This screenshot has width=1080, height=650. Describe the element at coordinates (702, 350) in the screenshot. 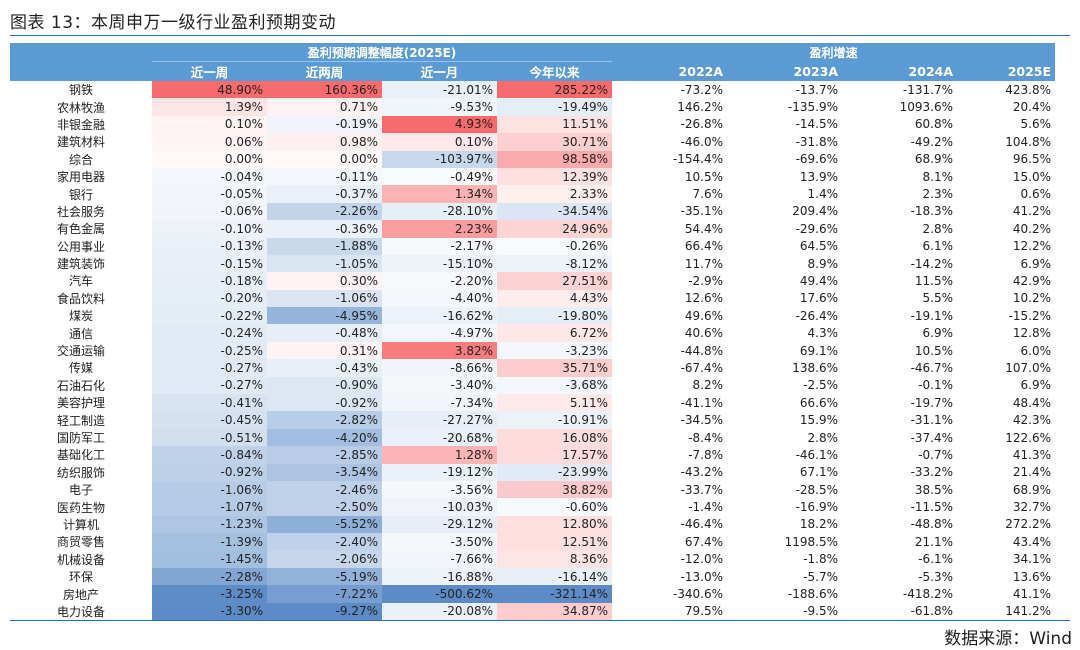

I see `cell-growth-2022a: -44.8%` at that location.